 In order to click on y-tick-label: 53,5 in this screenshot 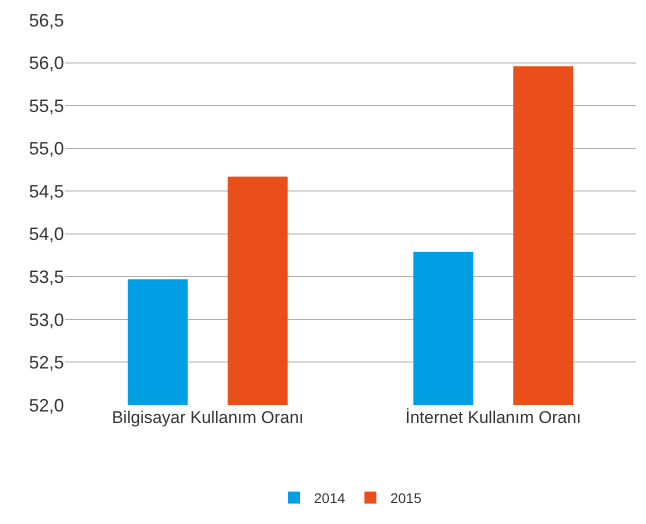, I will do `click(46, 276)`.